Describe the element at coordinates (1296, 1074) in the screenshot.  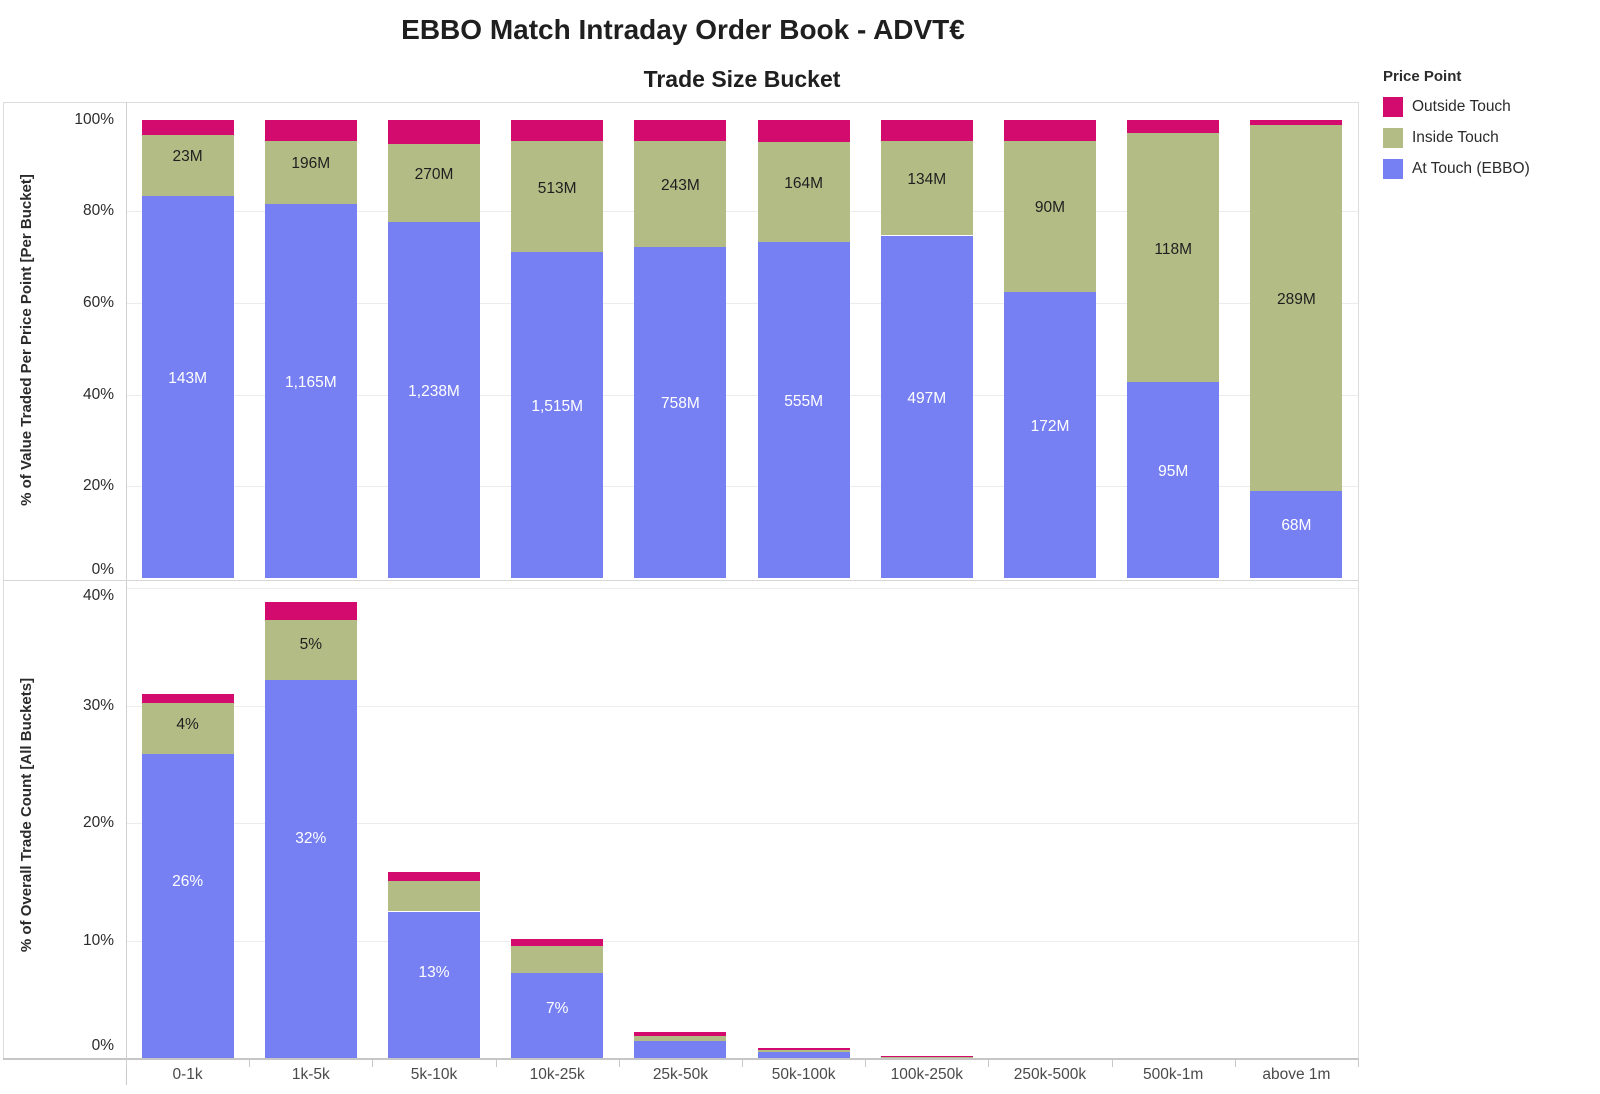
I see `x-category-label: above 1m` at that location.